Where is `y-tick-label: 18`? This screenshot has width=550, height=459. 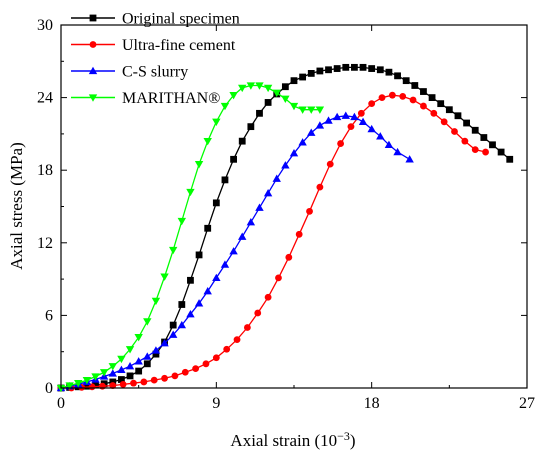 y-tick-label: 18 is located at coordinates (45, 170).